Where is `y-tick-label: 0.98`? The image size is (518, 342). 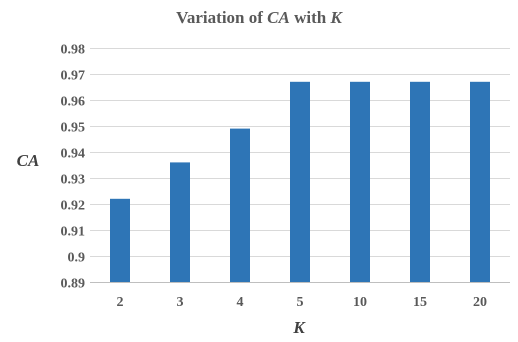 y-tick-label: 0.98 is located at coordinates (73, 50).